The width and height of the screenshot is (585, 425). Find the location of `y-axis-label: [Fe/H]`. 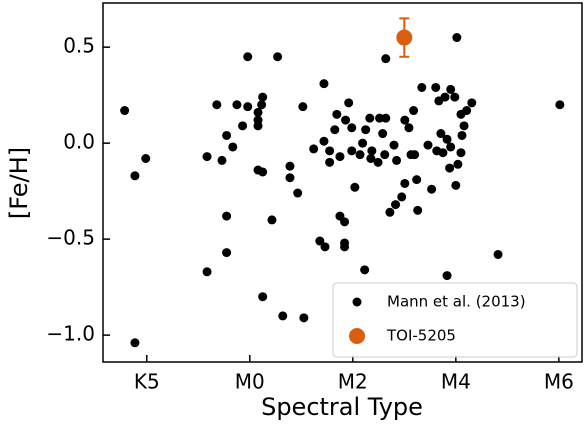

y-axis-label: [Fe/H] is located at coordinates (19, 183).